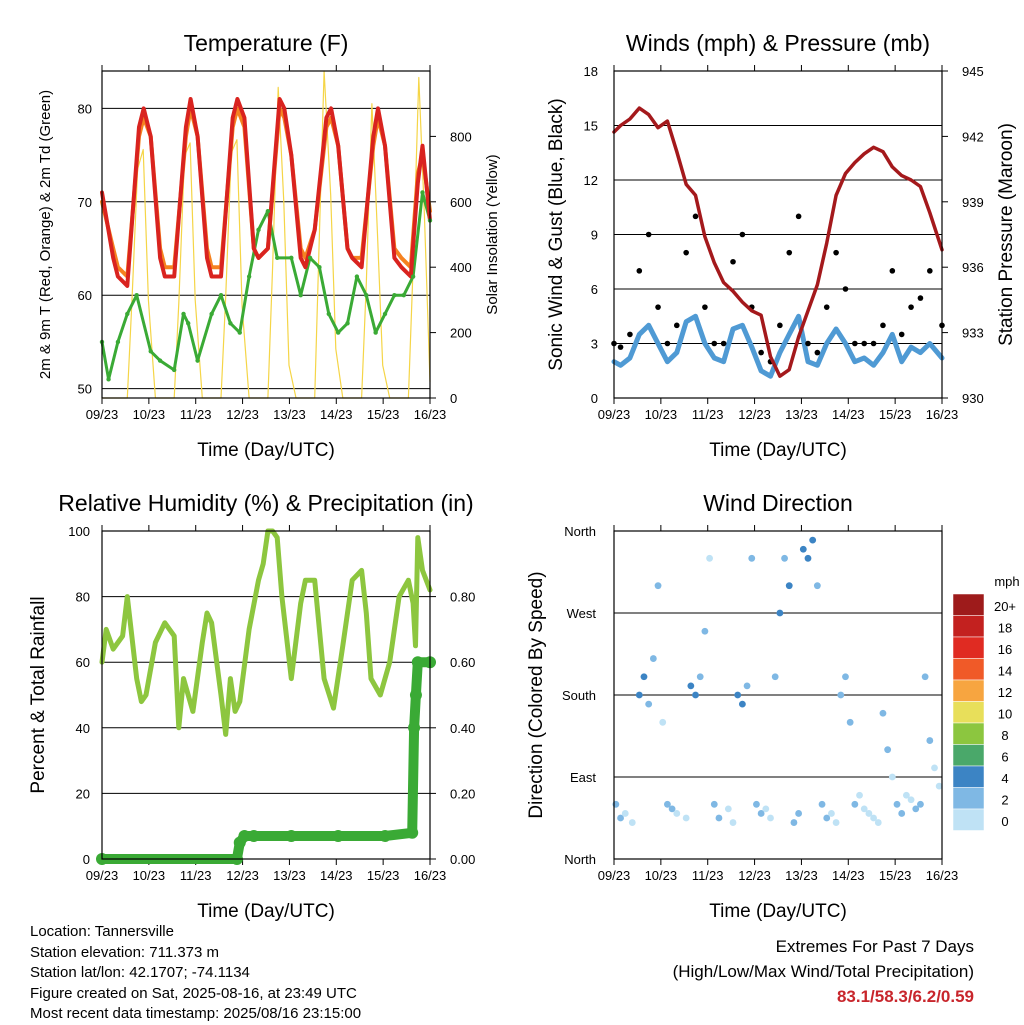 Image resolution: width=1024 pixels, height=1025 pixels. I want to click on y-tick-label: 80, so click(83, 597).